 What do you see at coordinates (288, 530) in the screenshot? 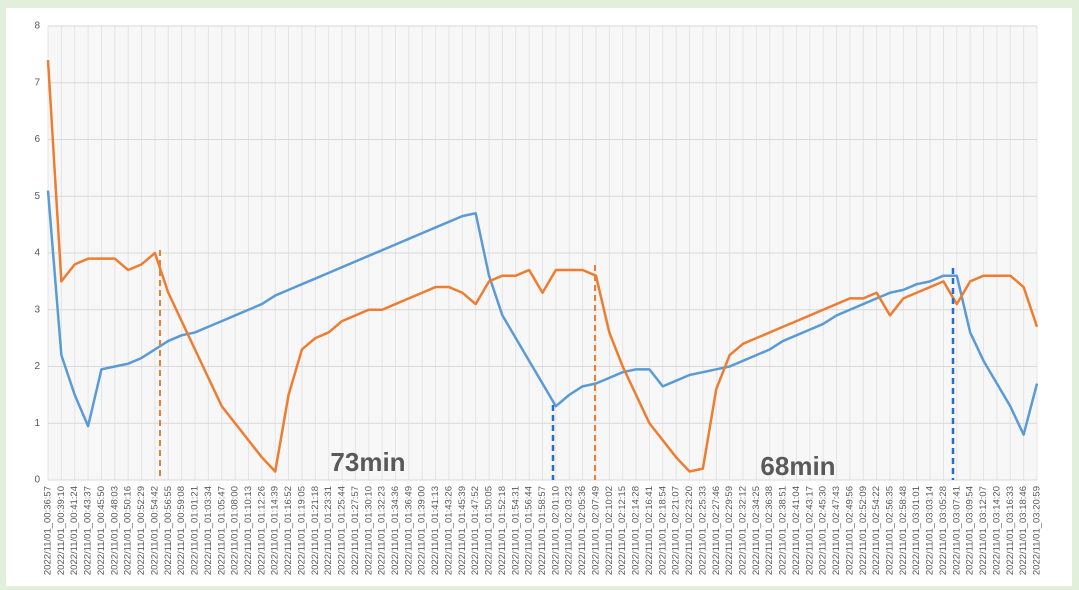
I see `x-tick-label: 2022/11/01_01:16:52` at bounding box center [288, 530].